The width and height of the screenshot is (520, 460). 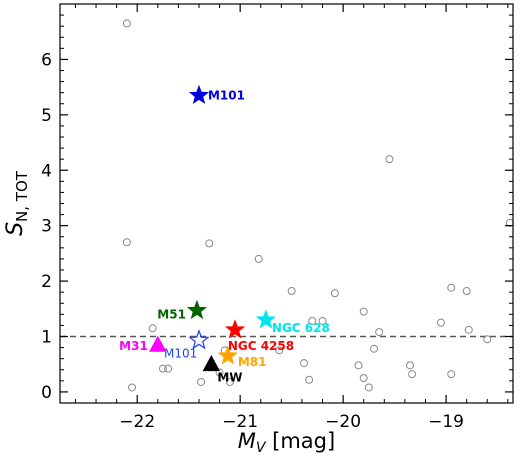 What do you see at coordinates (343, 422) in the screenshot?
I see `x-tick-label: −20` at bounding box center [343, 422].